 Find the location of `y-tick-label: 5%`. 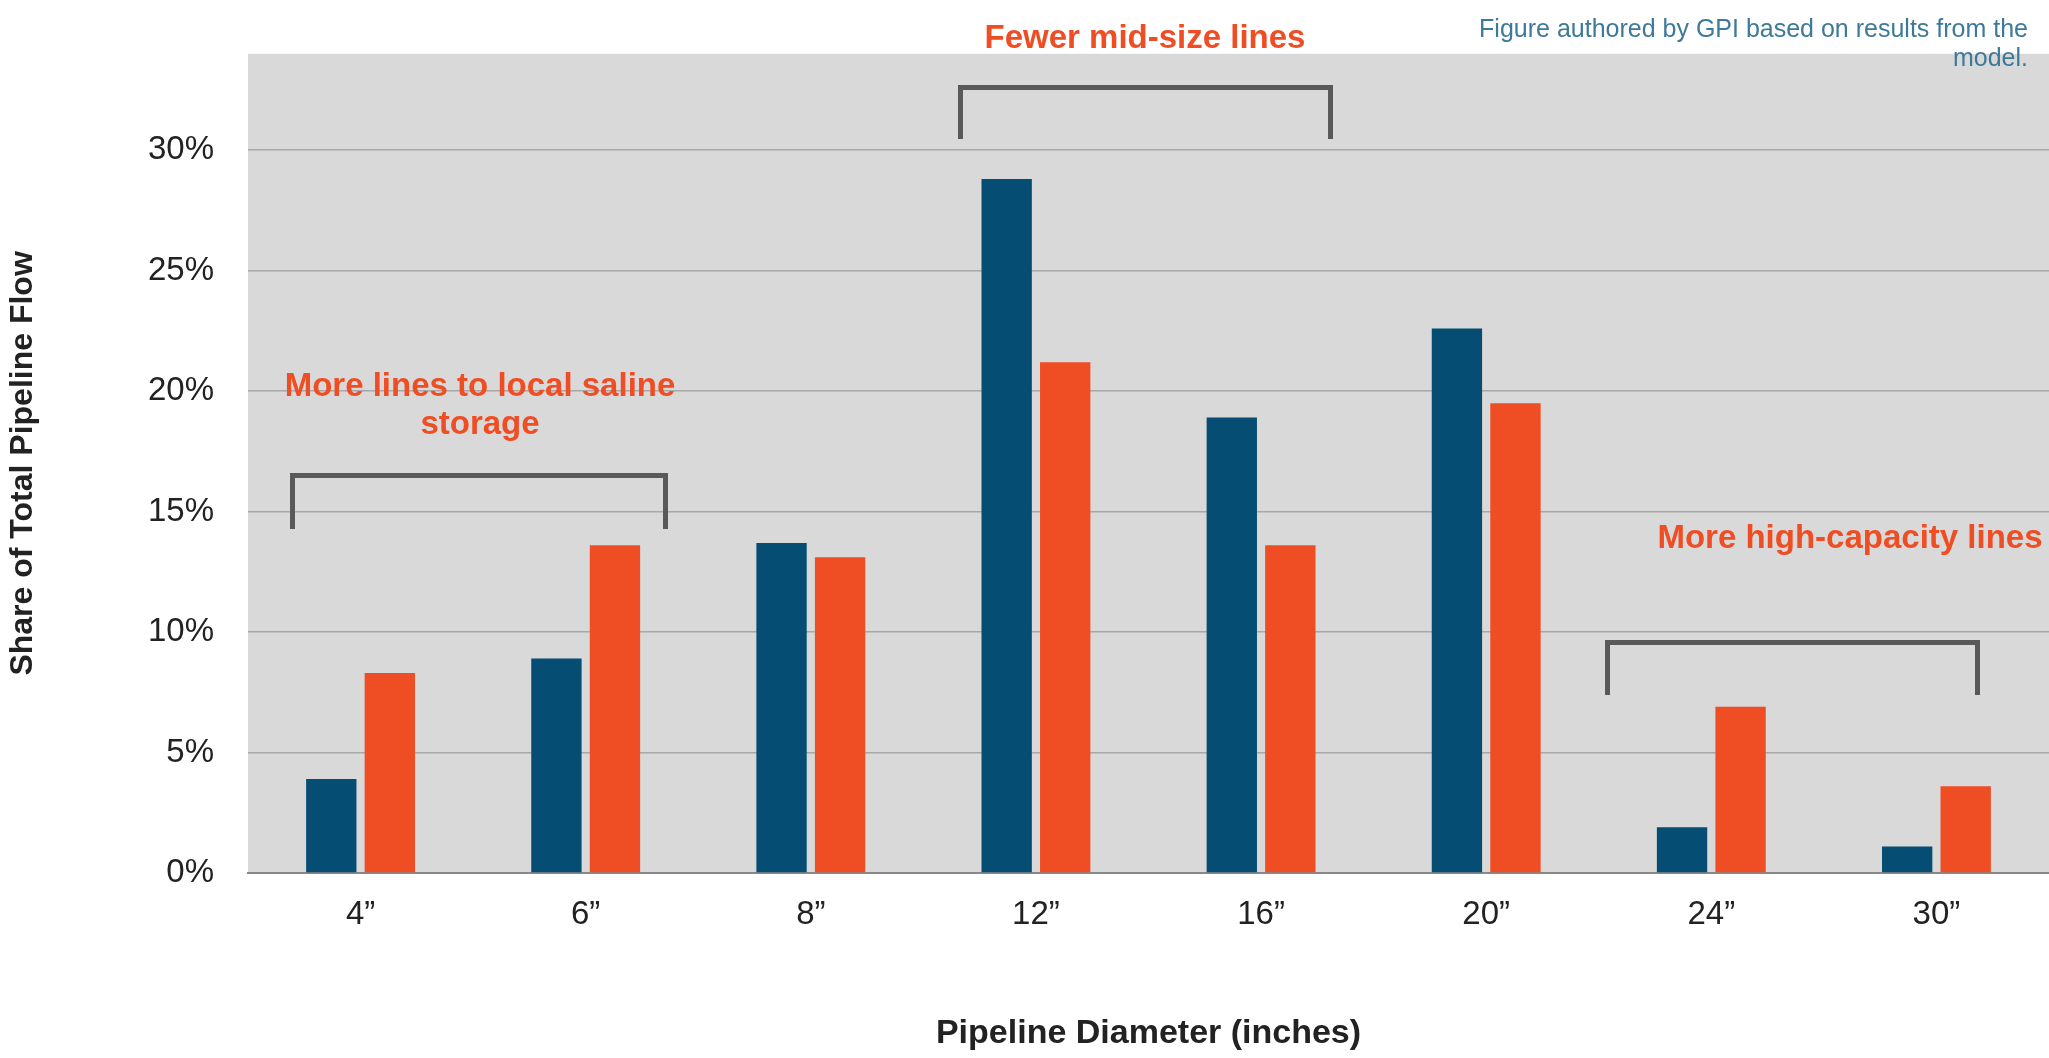

y-tick-label: 5% is located at coordinates (190, 750).